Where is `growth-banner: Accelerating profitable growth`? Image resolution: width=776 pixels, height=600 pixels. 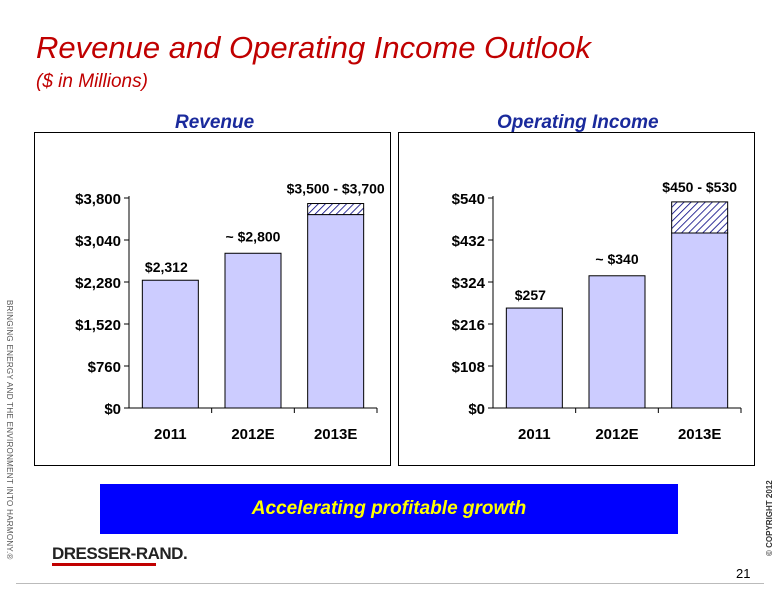 growth-banner: Accelerating profitable growth is located at coordinates (389, 509).